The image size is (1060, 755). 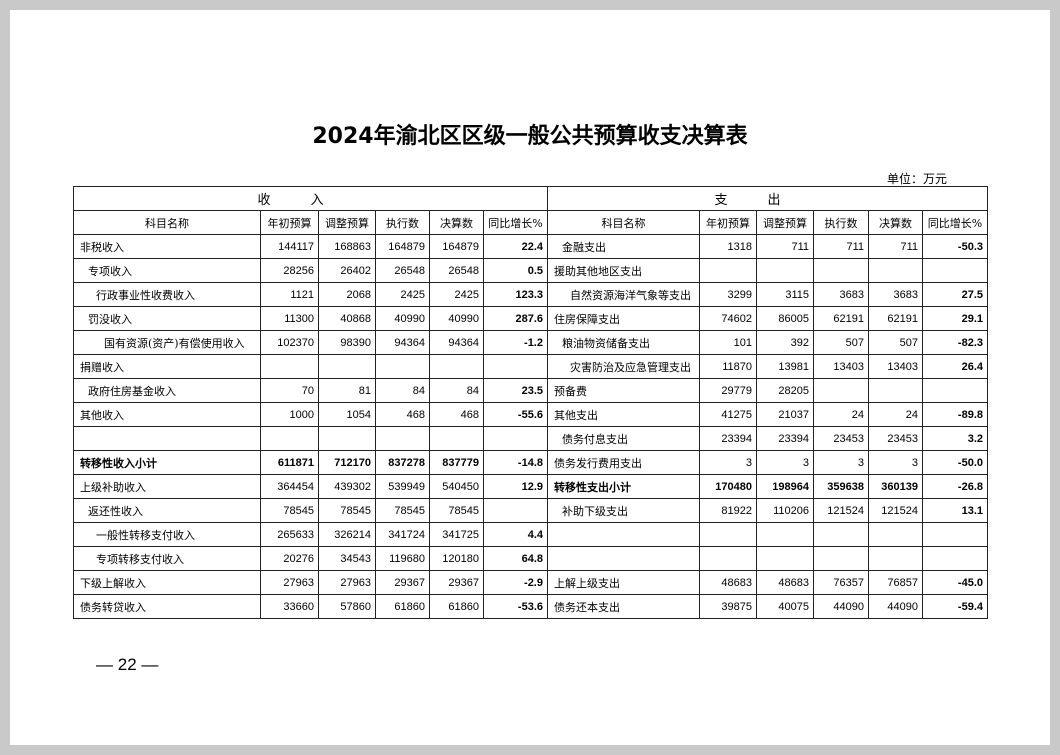 What do you see at coordinates (785, 606) in the screenshot?
I see `cell: 40075` at bounding box center [785, 606].